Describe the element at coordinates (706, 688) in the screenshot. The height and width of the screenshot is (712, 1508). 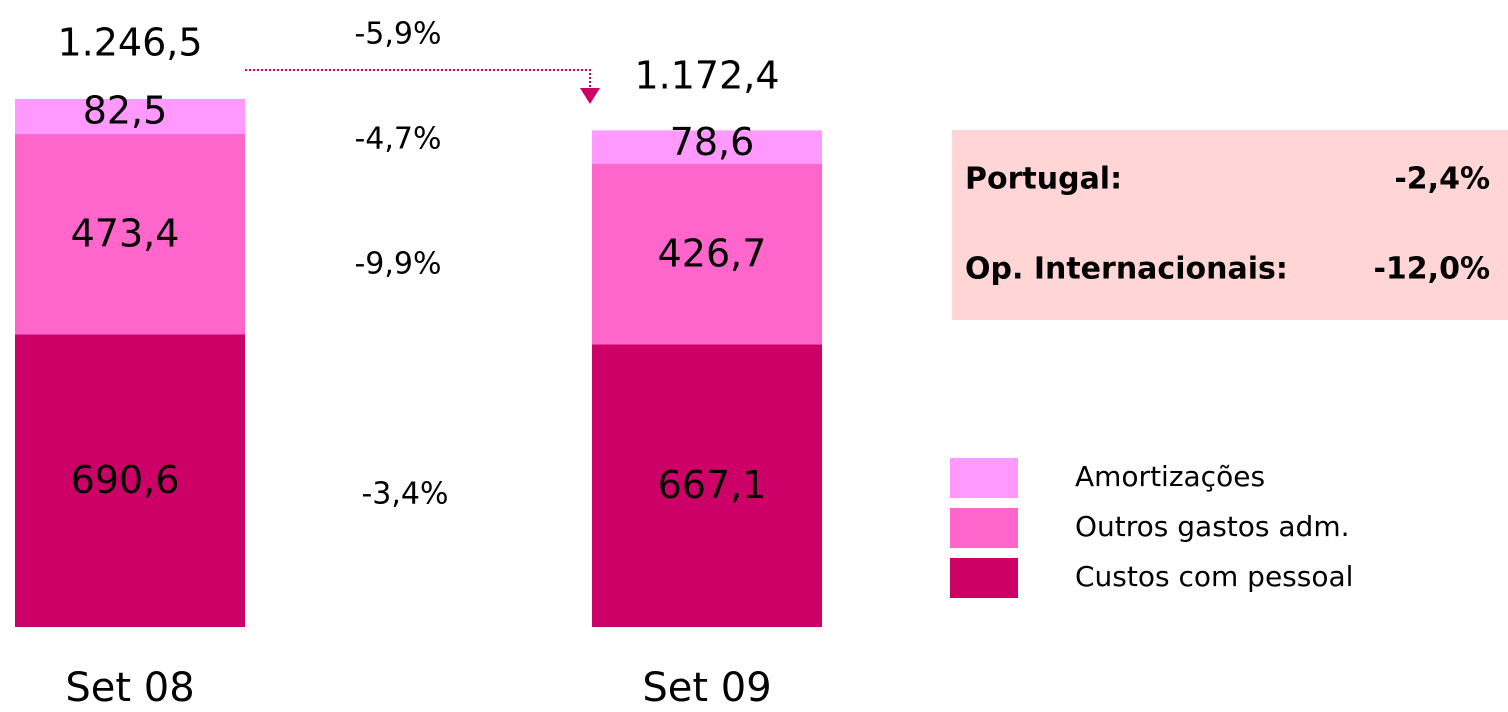
I see `x-tick-label: Set 09` at that location.